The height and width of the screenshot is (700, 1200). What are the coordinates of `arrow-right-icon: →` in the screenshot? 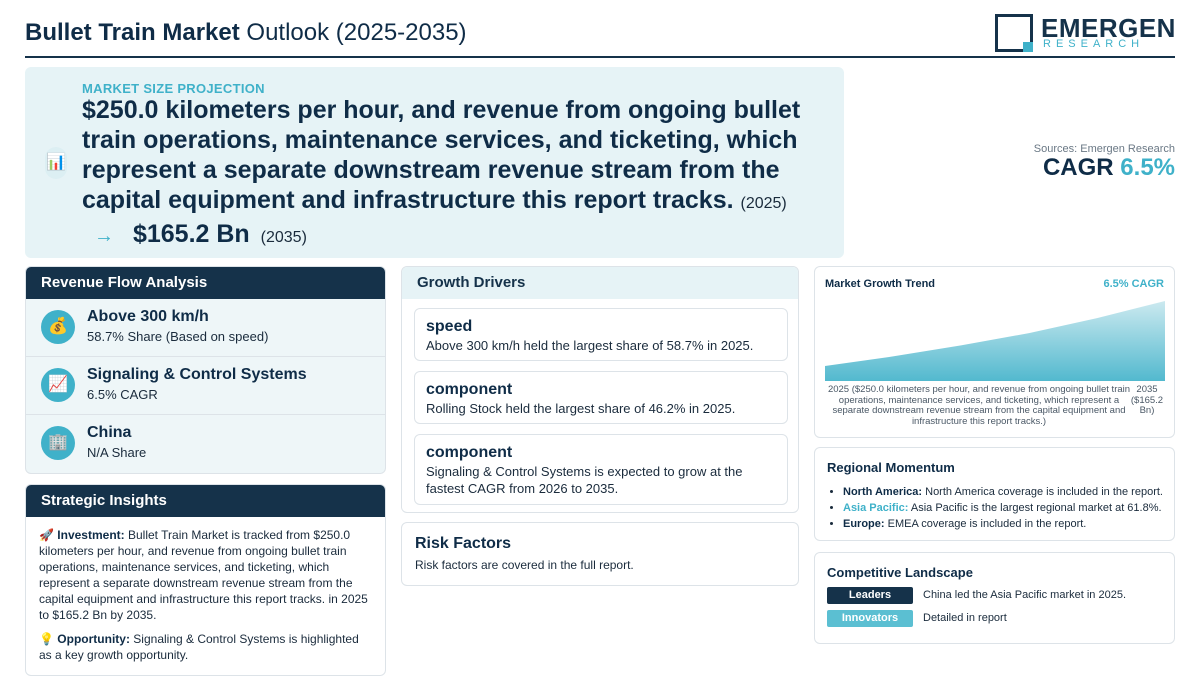 It's located at (104, 236).